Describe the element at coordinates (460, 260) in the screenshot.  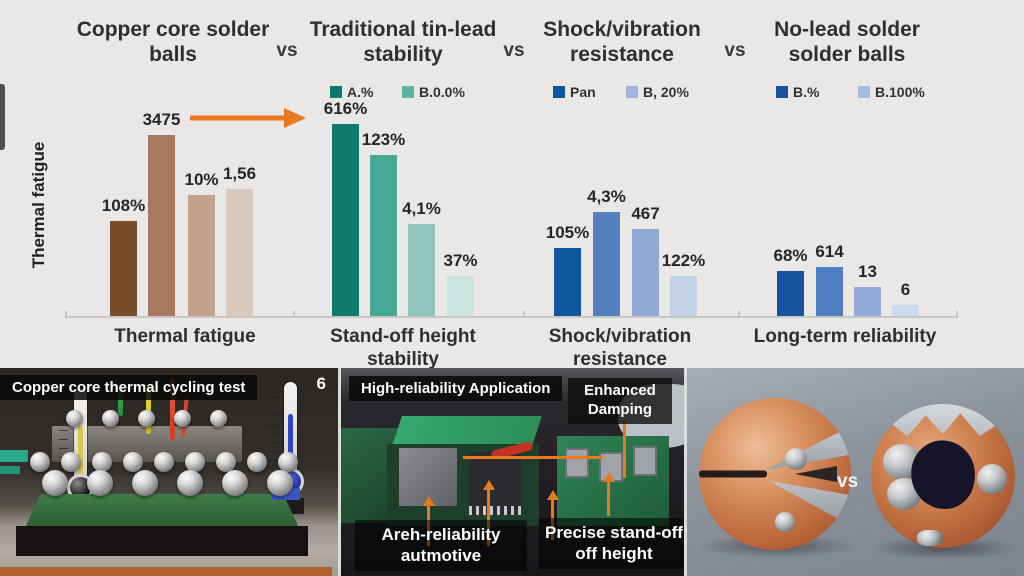
I see `bar-value-label: 37%` at that location.